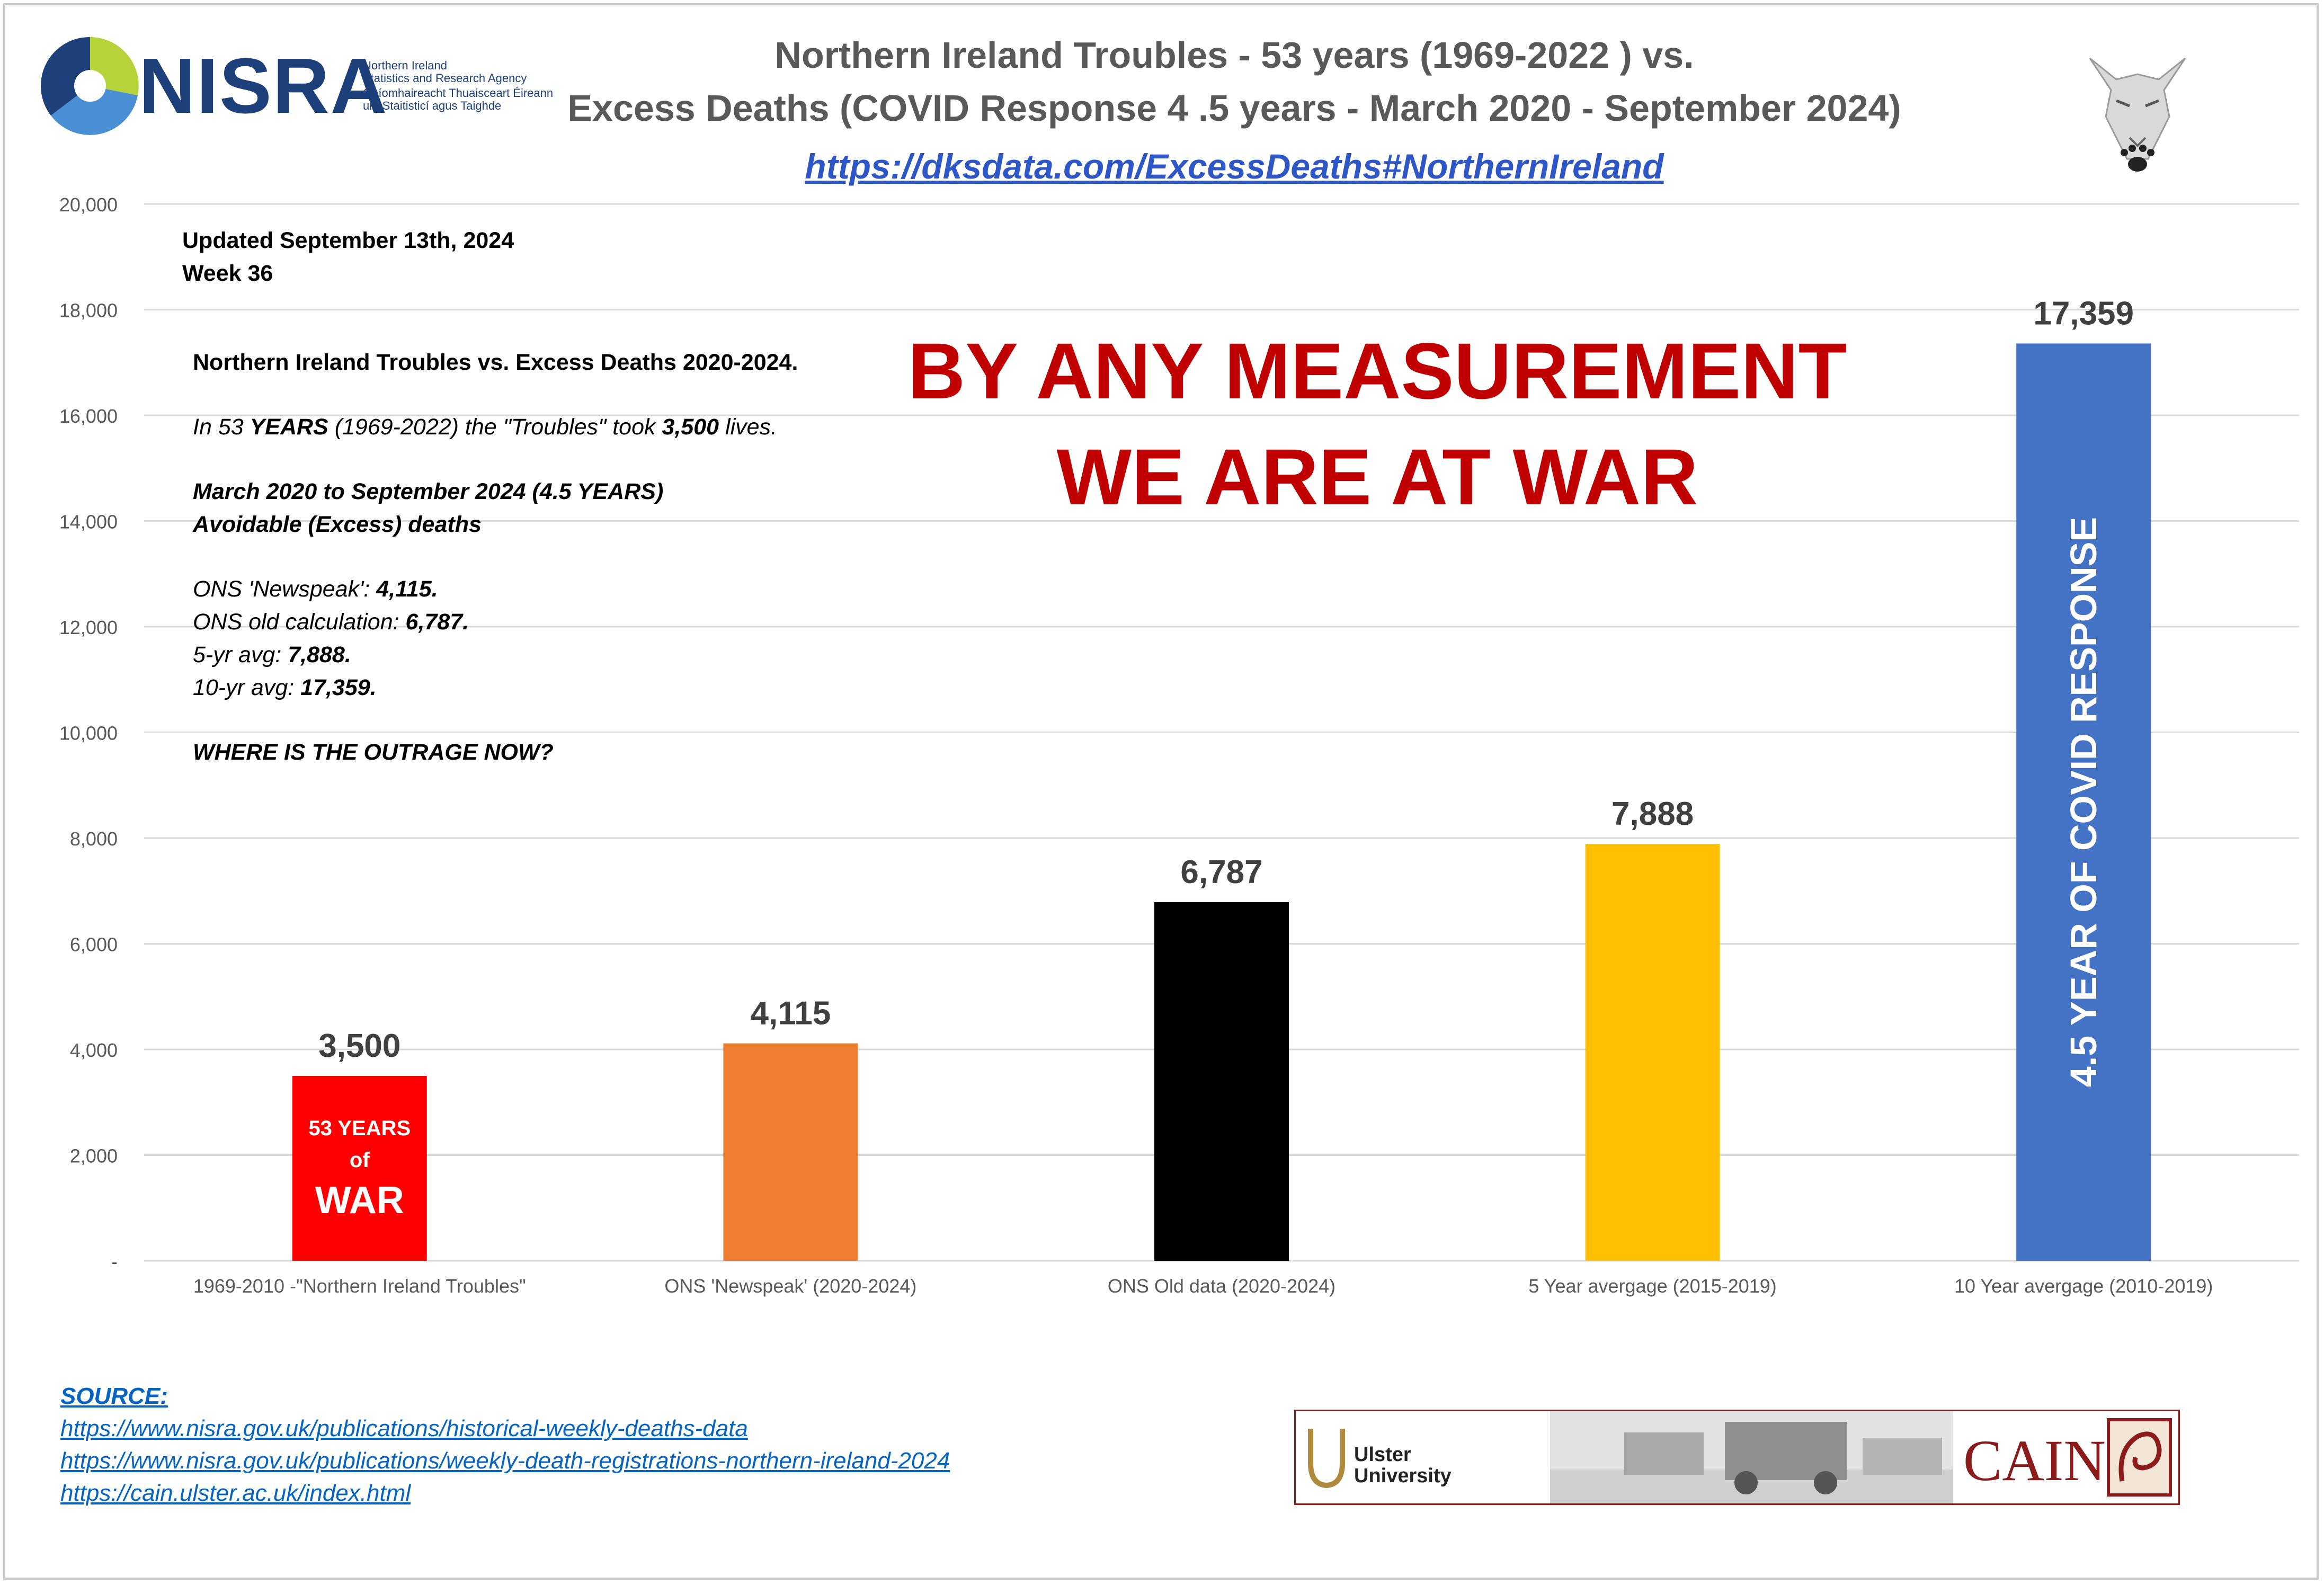  What do you see at coordinates (88, 733) in the screenshot?
I see `y-tick-label: 10,000` at bounding box center [88, 733].